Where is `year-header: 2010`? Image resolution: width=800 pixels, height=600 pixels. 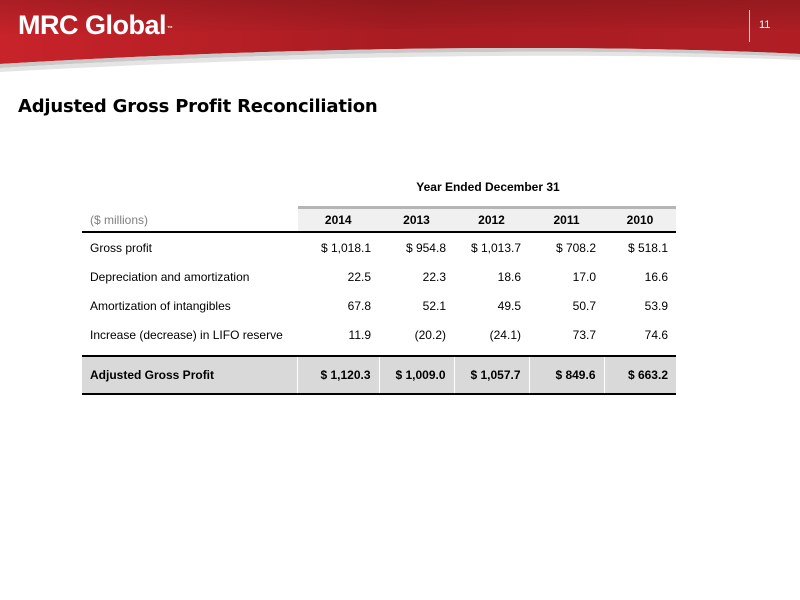 year-header: 2010 is located at coordinates (640, 219).